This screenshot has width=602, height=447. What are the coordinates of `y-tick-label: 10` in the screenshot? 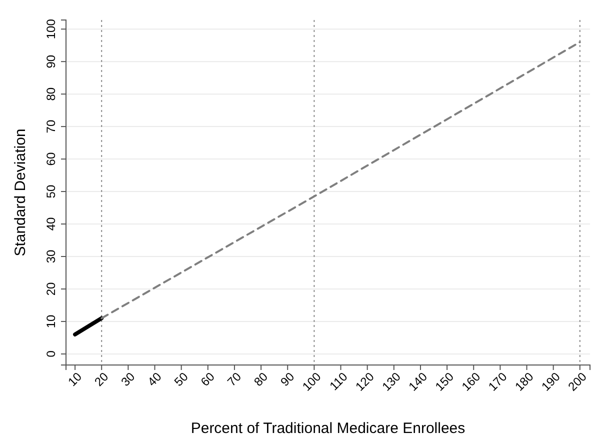 It's located at (51, 321).